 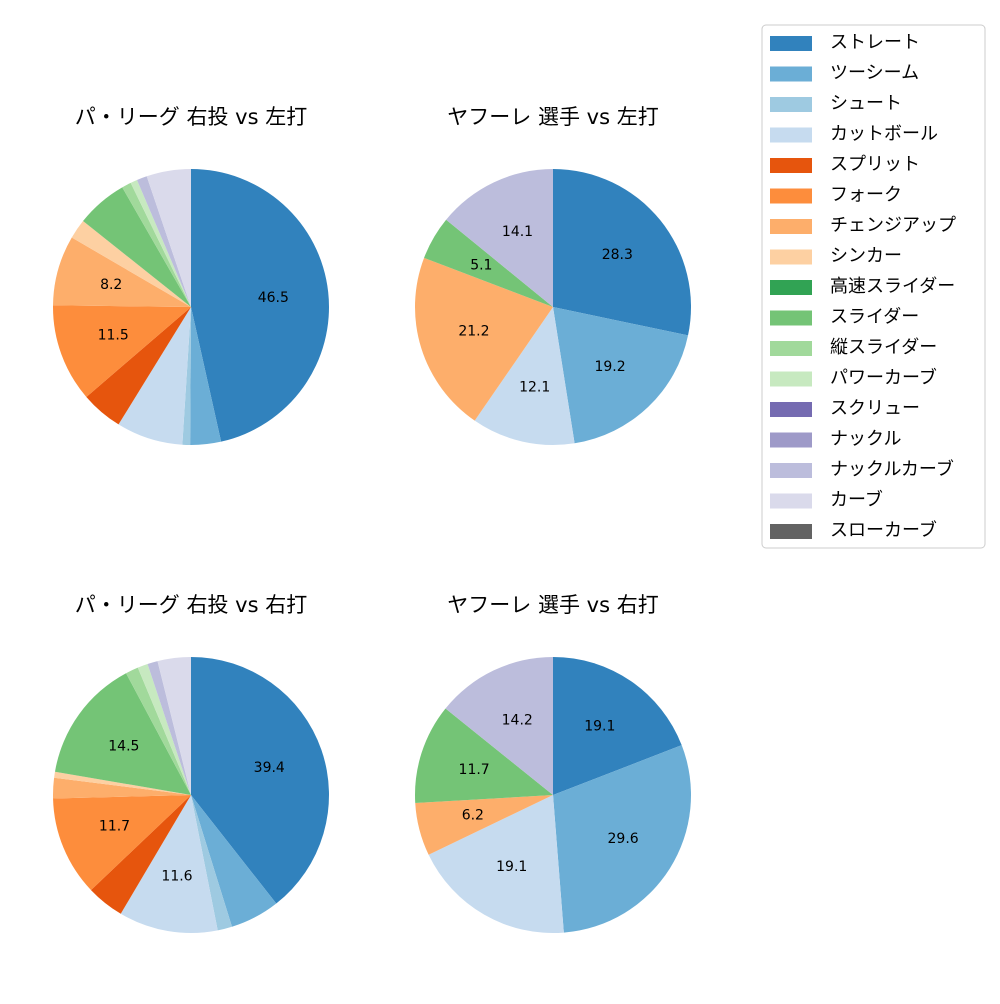 I want to click on value-label: 39.4, so click(x=269, y=768).